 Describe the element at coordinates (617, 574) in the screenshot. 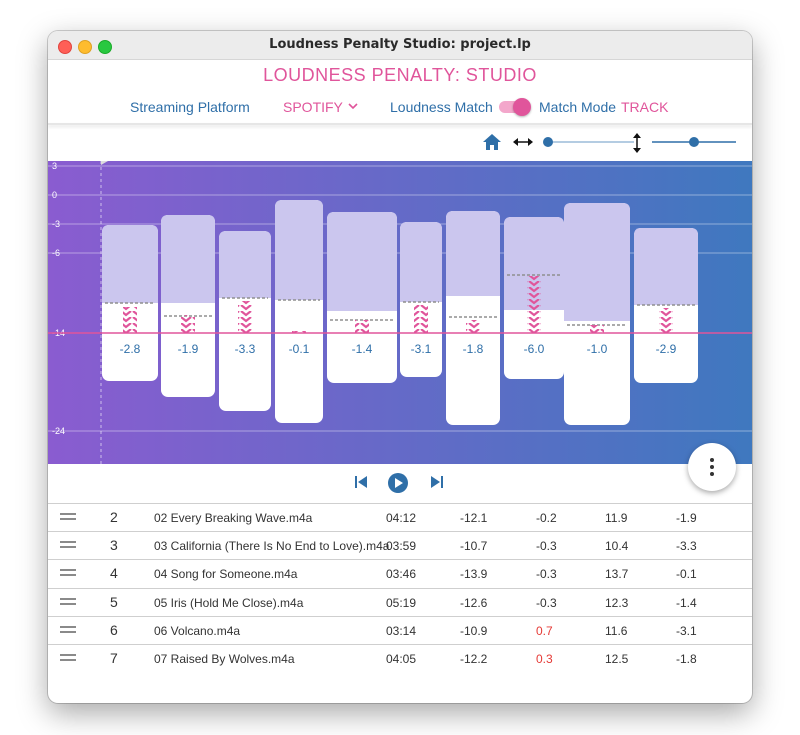

I see `track-plr: 13.7` at that location.